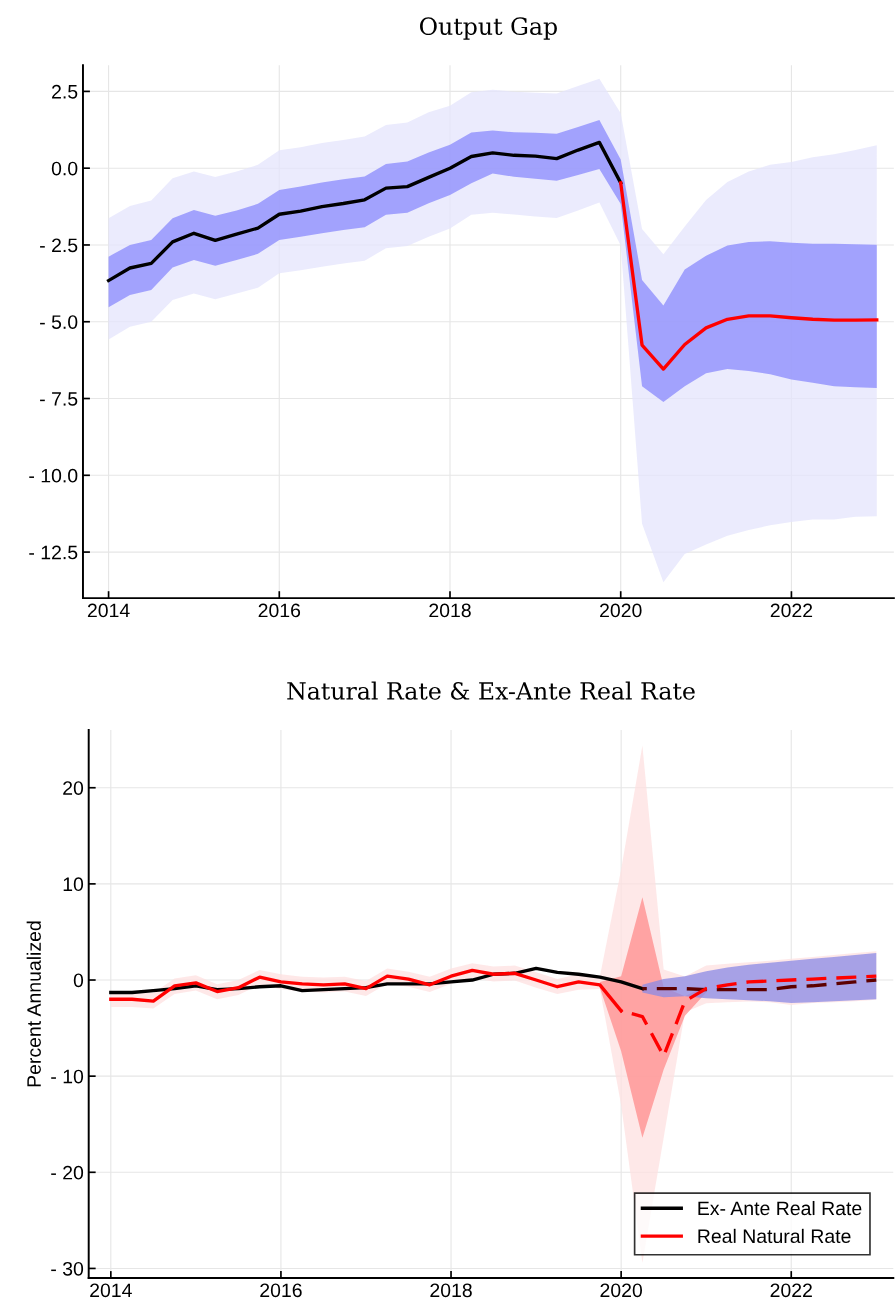 The width and height of the screenshot is (896, 1306). Describe the element at coordinates (53, 552) in the screenshot. I see `y-tick-label: - 12.5` at that location.